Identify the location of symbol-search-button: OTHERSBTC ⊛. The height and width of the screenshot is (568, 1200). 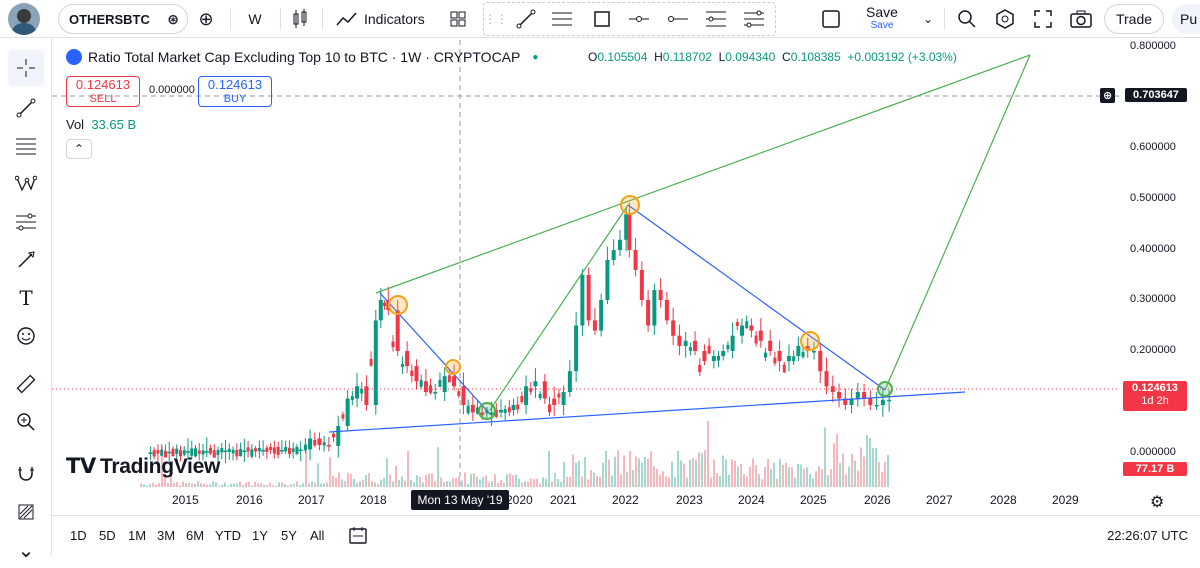
(123, 19).